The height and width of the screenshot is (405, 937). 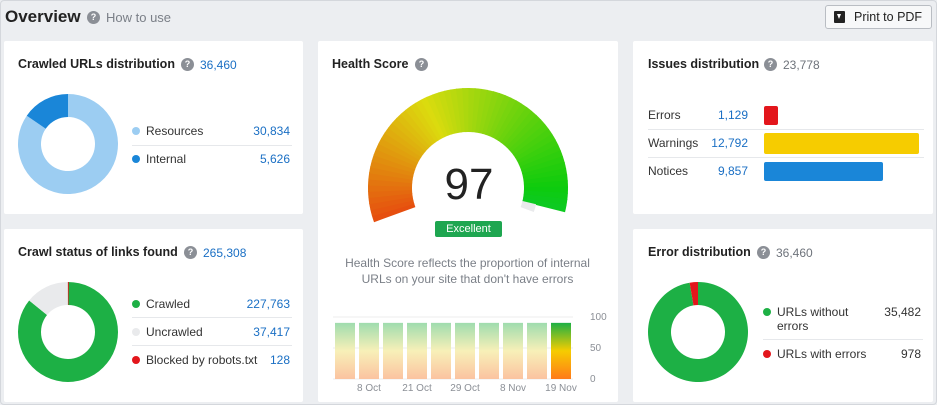 What do you see at coordinates (732, 171) in the screenshot?
I see `issue-value: 9,857` at bounding box center [732, 171].